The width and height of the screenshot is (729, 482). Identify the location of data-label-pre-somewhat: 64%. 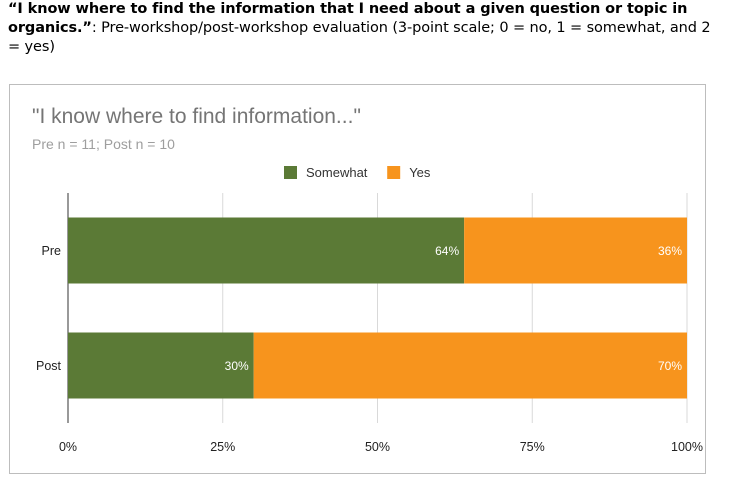
(447, 251).